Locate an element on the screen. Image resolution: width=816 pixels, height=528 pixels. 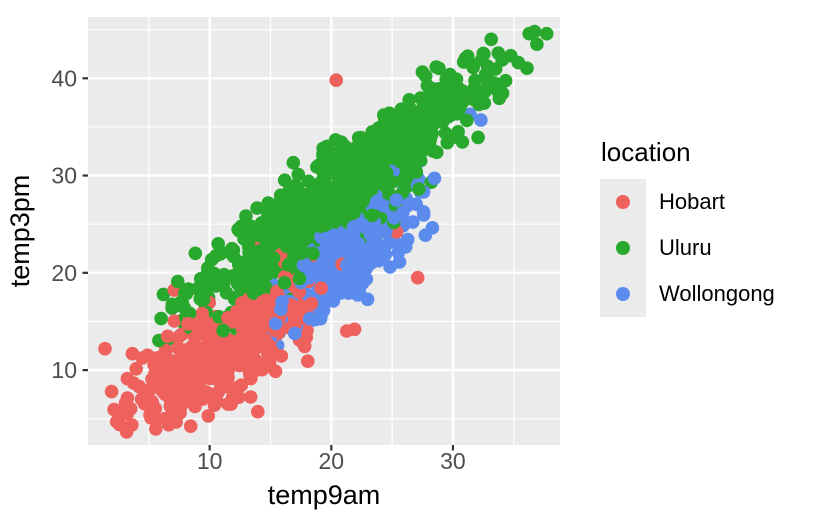
legend-point-icon is located at coordinates (623, 248).